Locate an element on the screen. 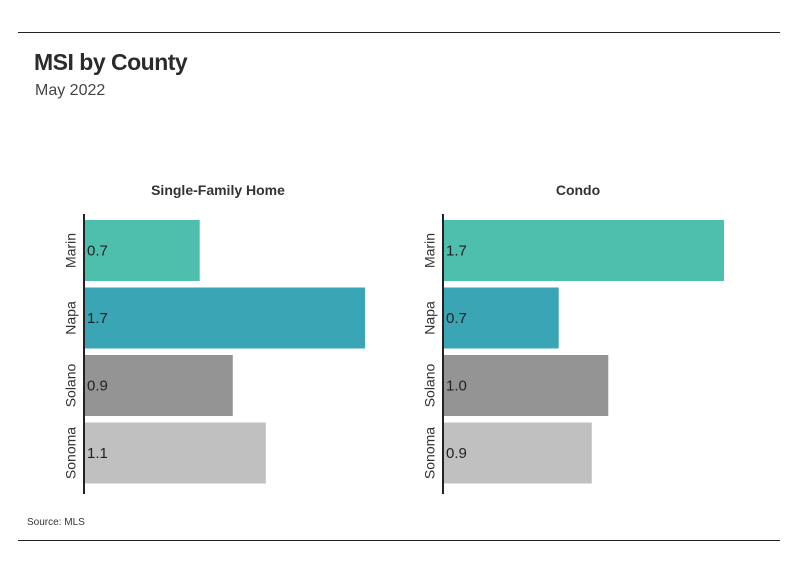  data-label: 1.1 is located at coordinates (97, 453).